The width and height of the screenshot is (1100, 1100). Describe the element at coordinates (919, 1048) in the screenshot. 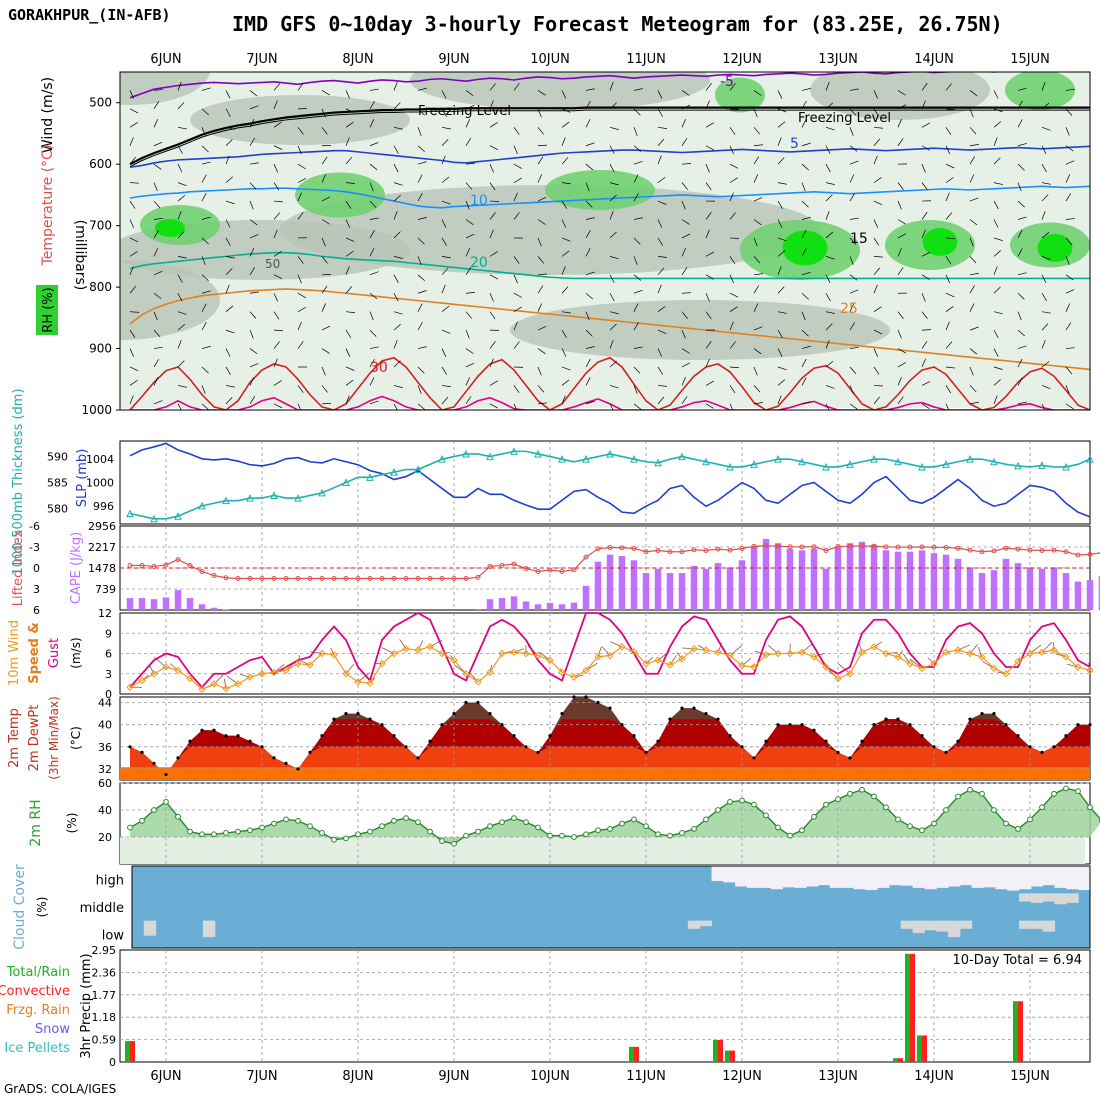

I see `precip-total-bar` at that location.